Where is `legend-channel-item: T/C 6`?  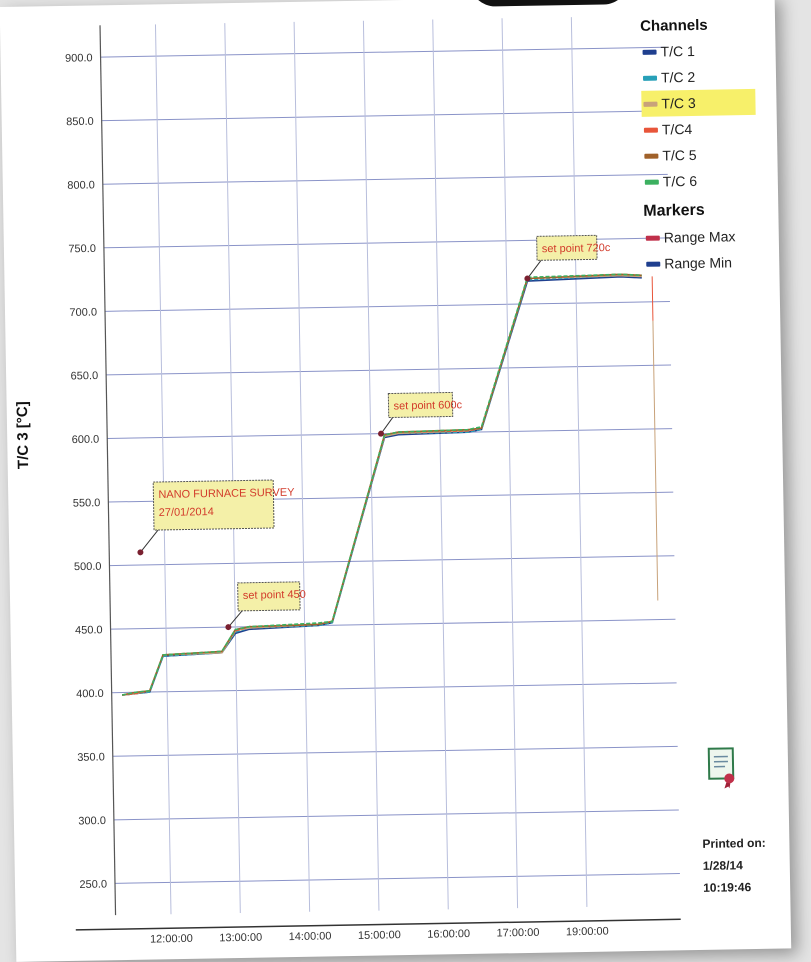
legend-channel-item: T/C 6 is located at coordinates (708, 181).